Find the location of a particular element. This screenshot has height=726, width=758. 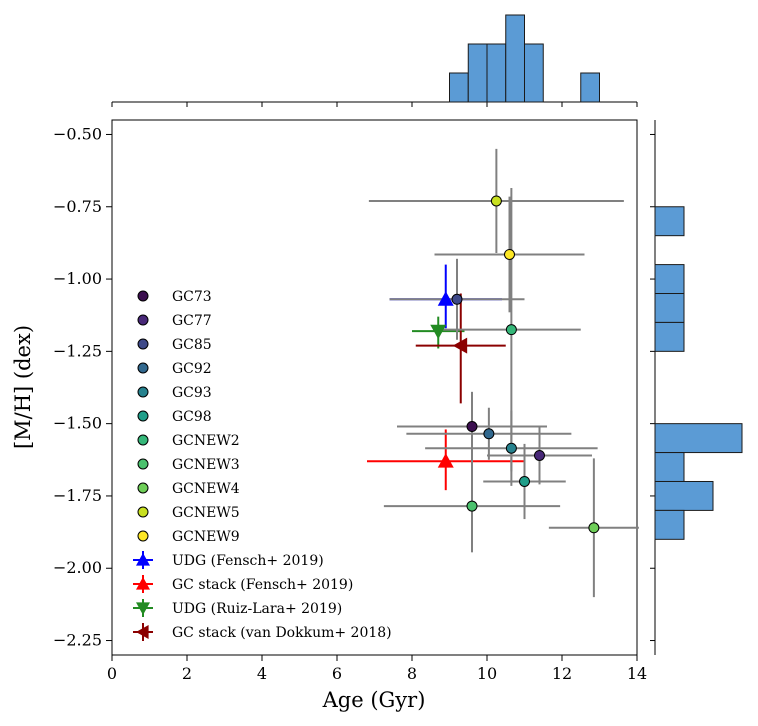

legend-marker-gc93 is located at coordinates (143, 392).